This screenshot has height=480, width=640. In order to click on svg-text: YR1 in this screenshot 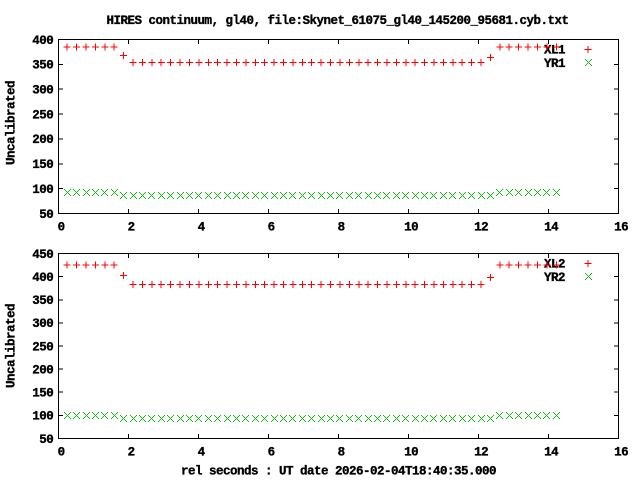, I will do `click(554, 64)`.